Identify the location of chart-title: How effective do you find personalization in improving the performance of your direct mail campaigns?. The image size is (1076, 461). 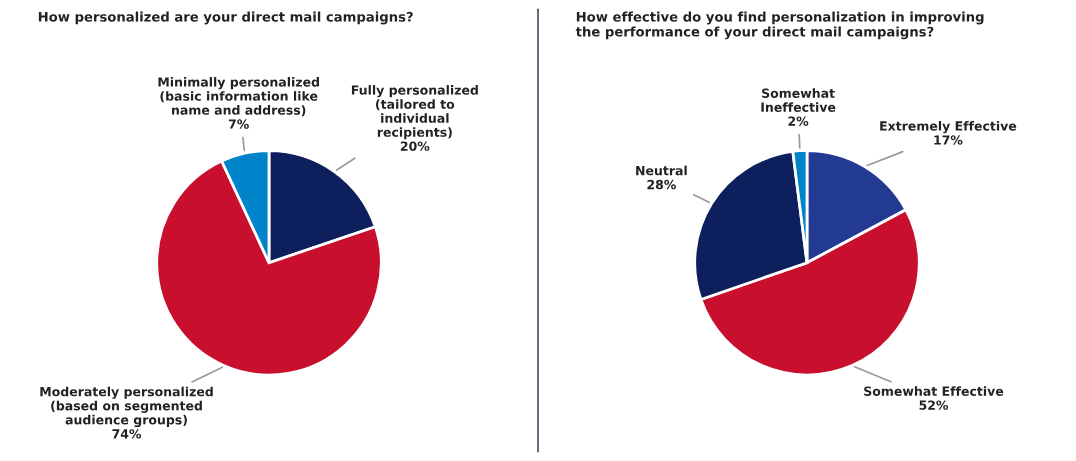
(779, 25).